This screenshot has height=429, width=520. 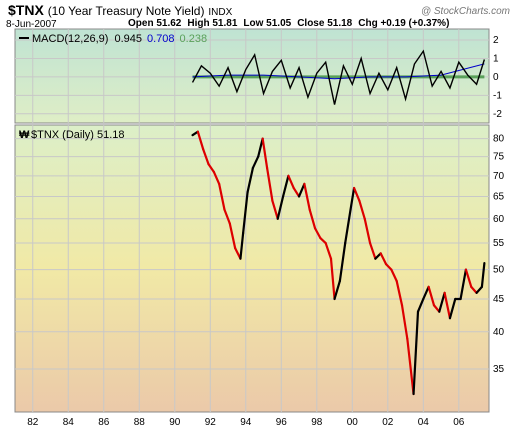 I want to click on macd-y-tick-label: -2, so click(x=497, y=114).